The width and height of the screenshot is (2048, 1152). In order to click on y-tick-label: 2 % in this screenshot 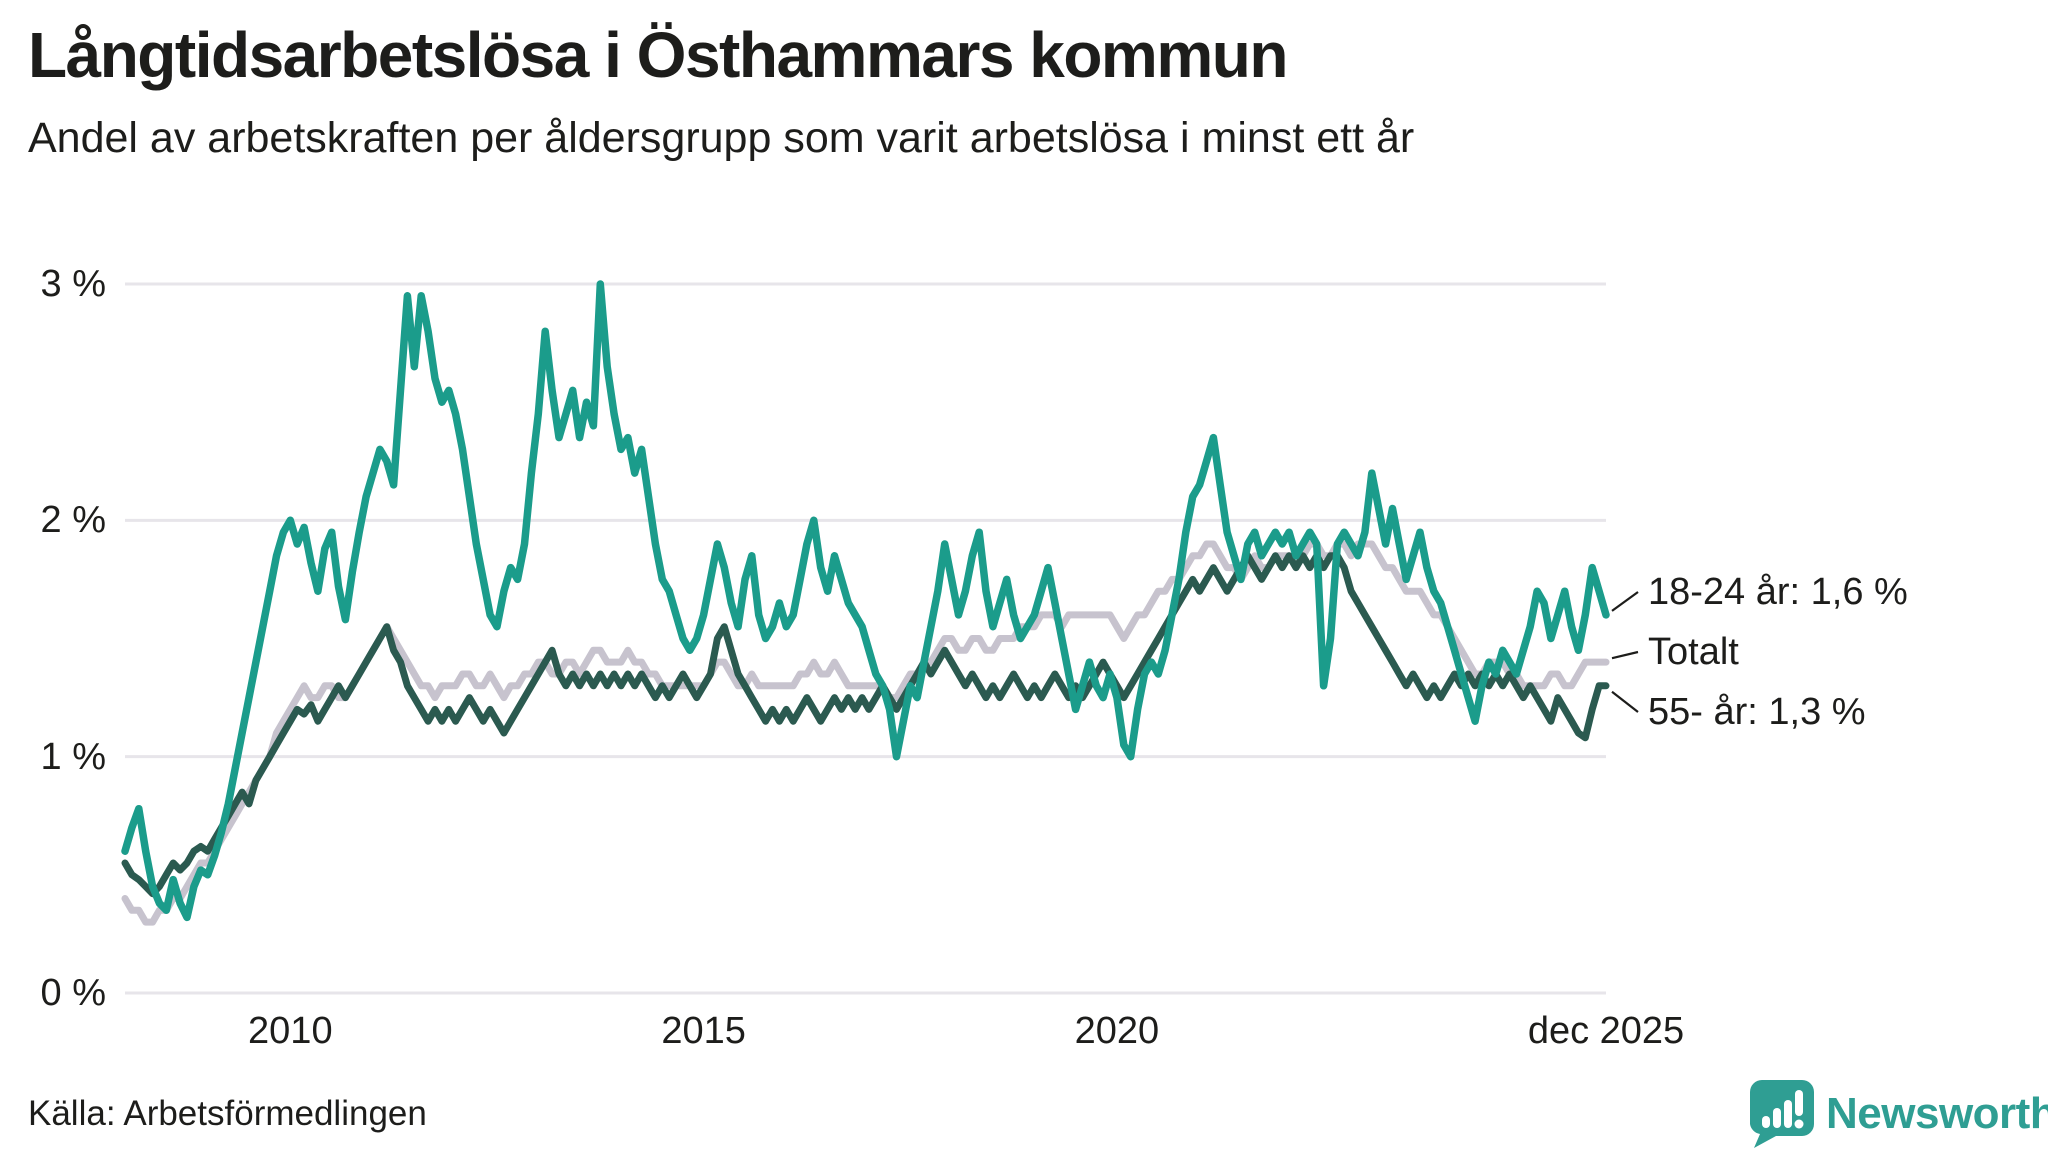, I will do `click(73, 520)`.